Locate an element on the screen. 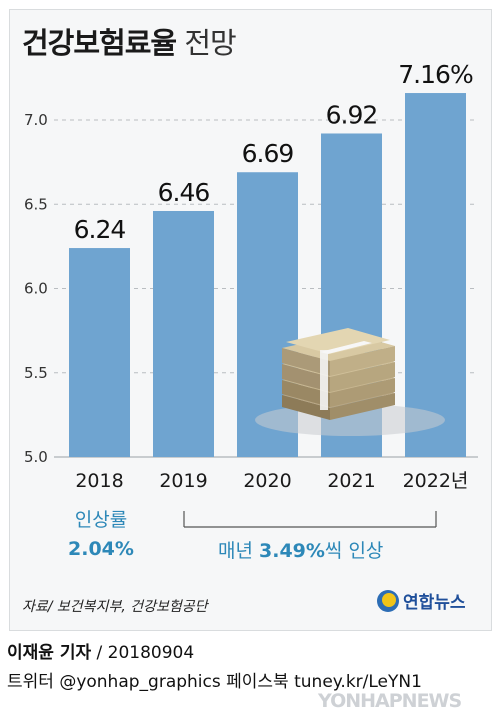 The width and height of the screenshot is (499, 728). publish-date: / 20180904 is located at coordinates (143, 653).